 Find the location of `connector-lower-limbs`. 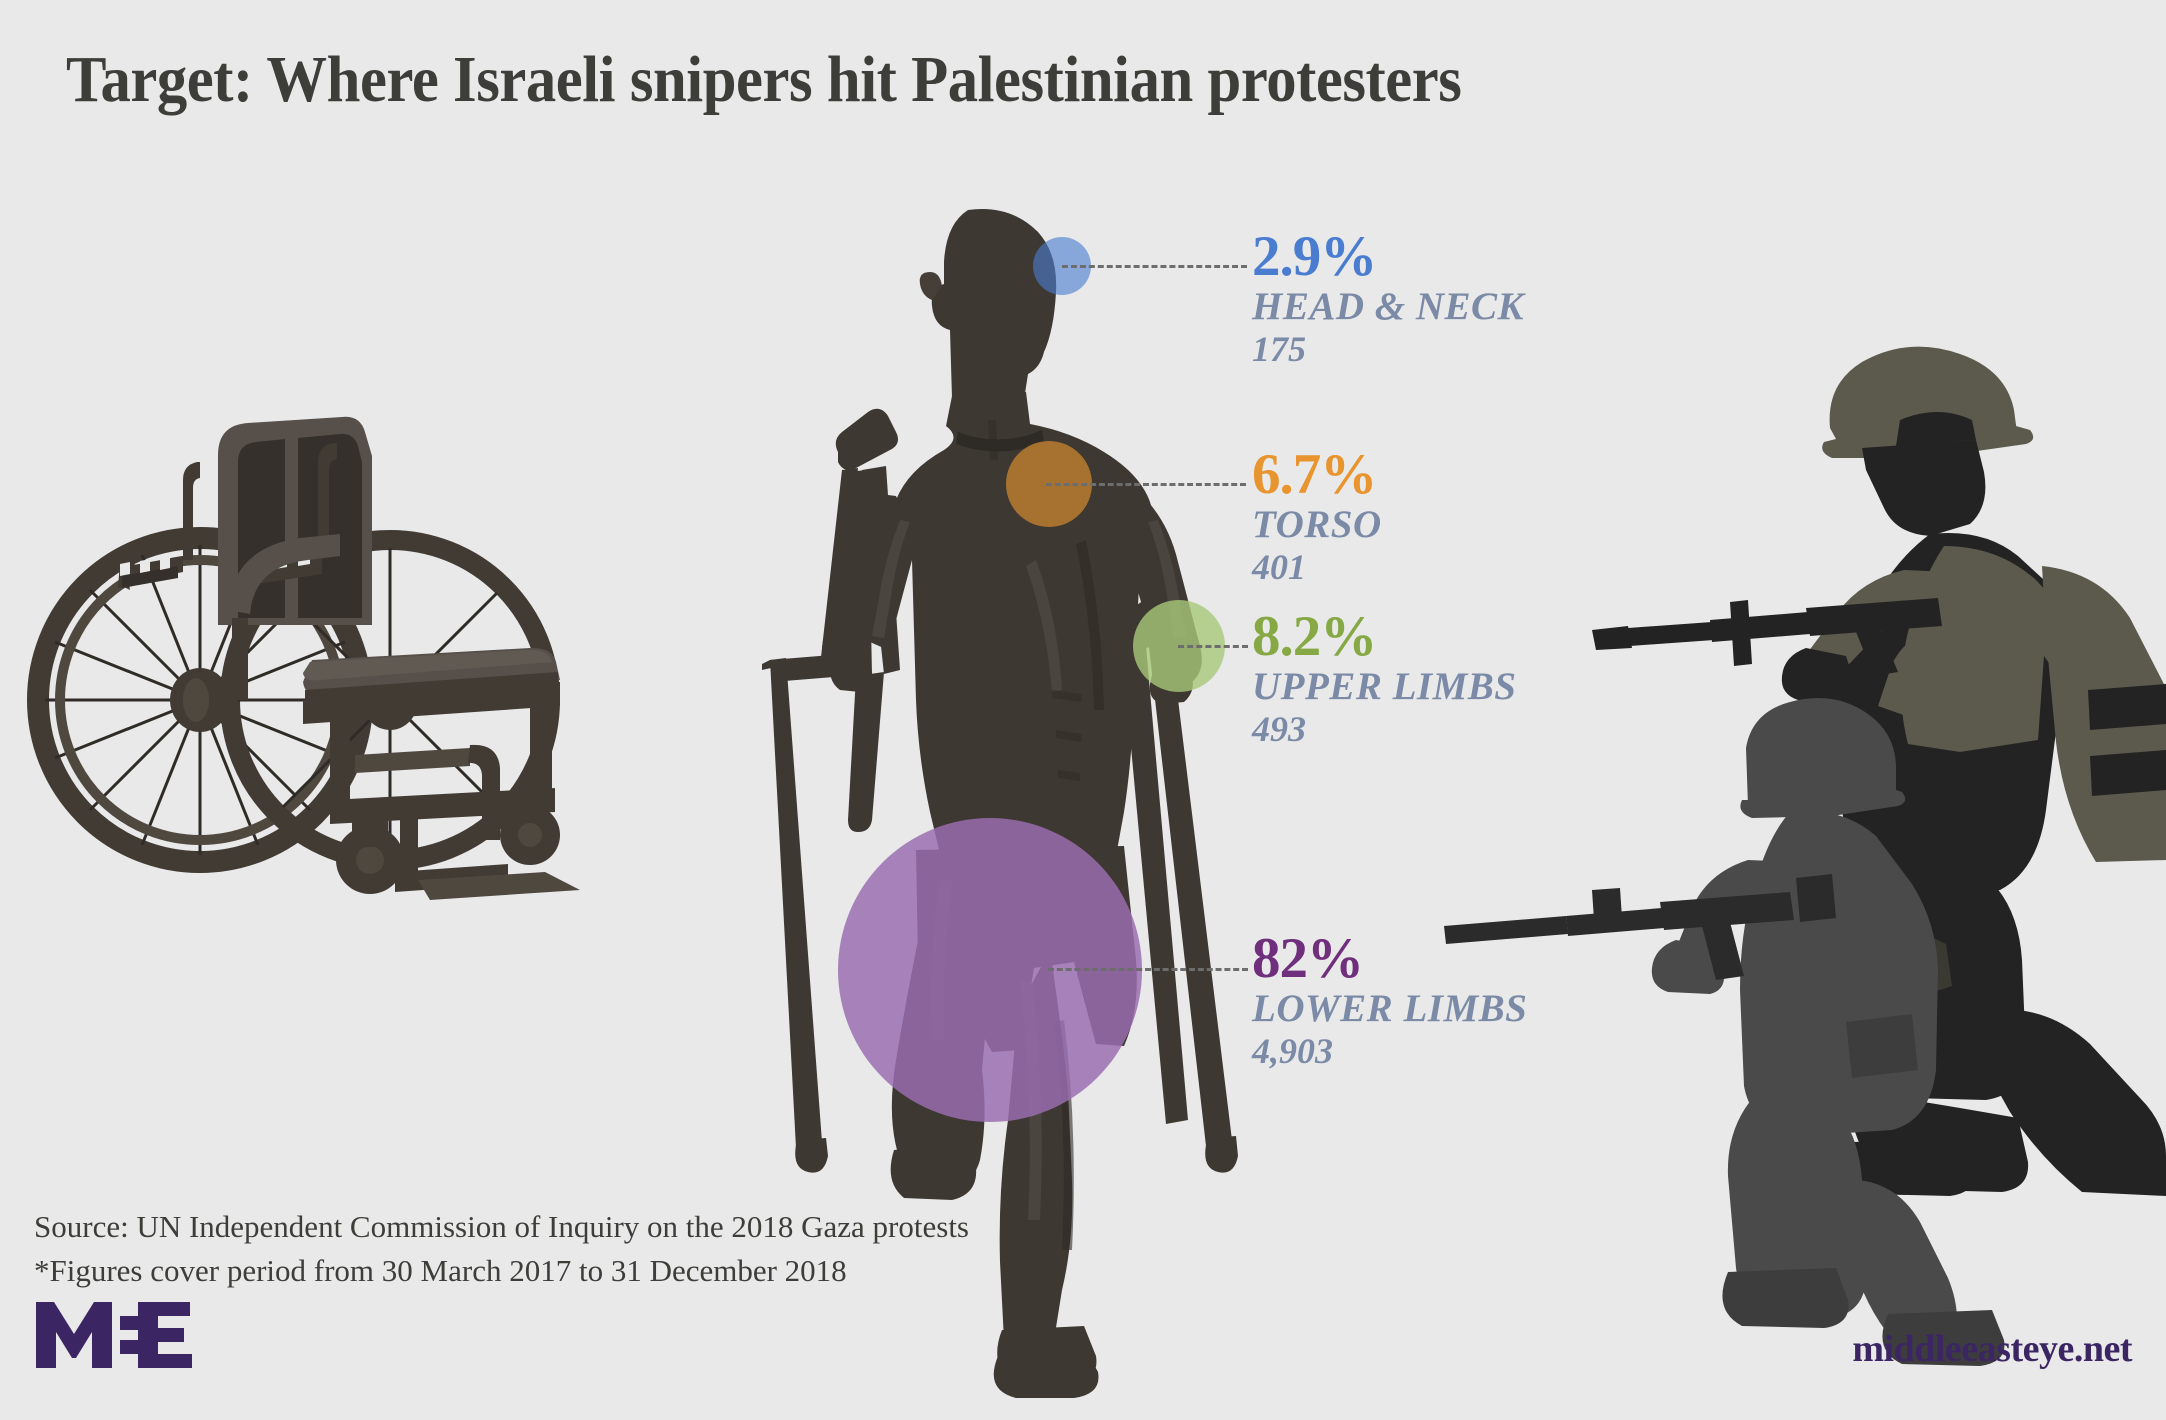

connector-lower-limbs is located at coordinates (1148, 969).